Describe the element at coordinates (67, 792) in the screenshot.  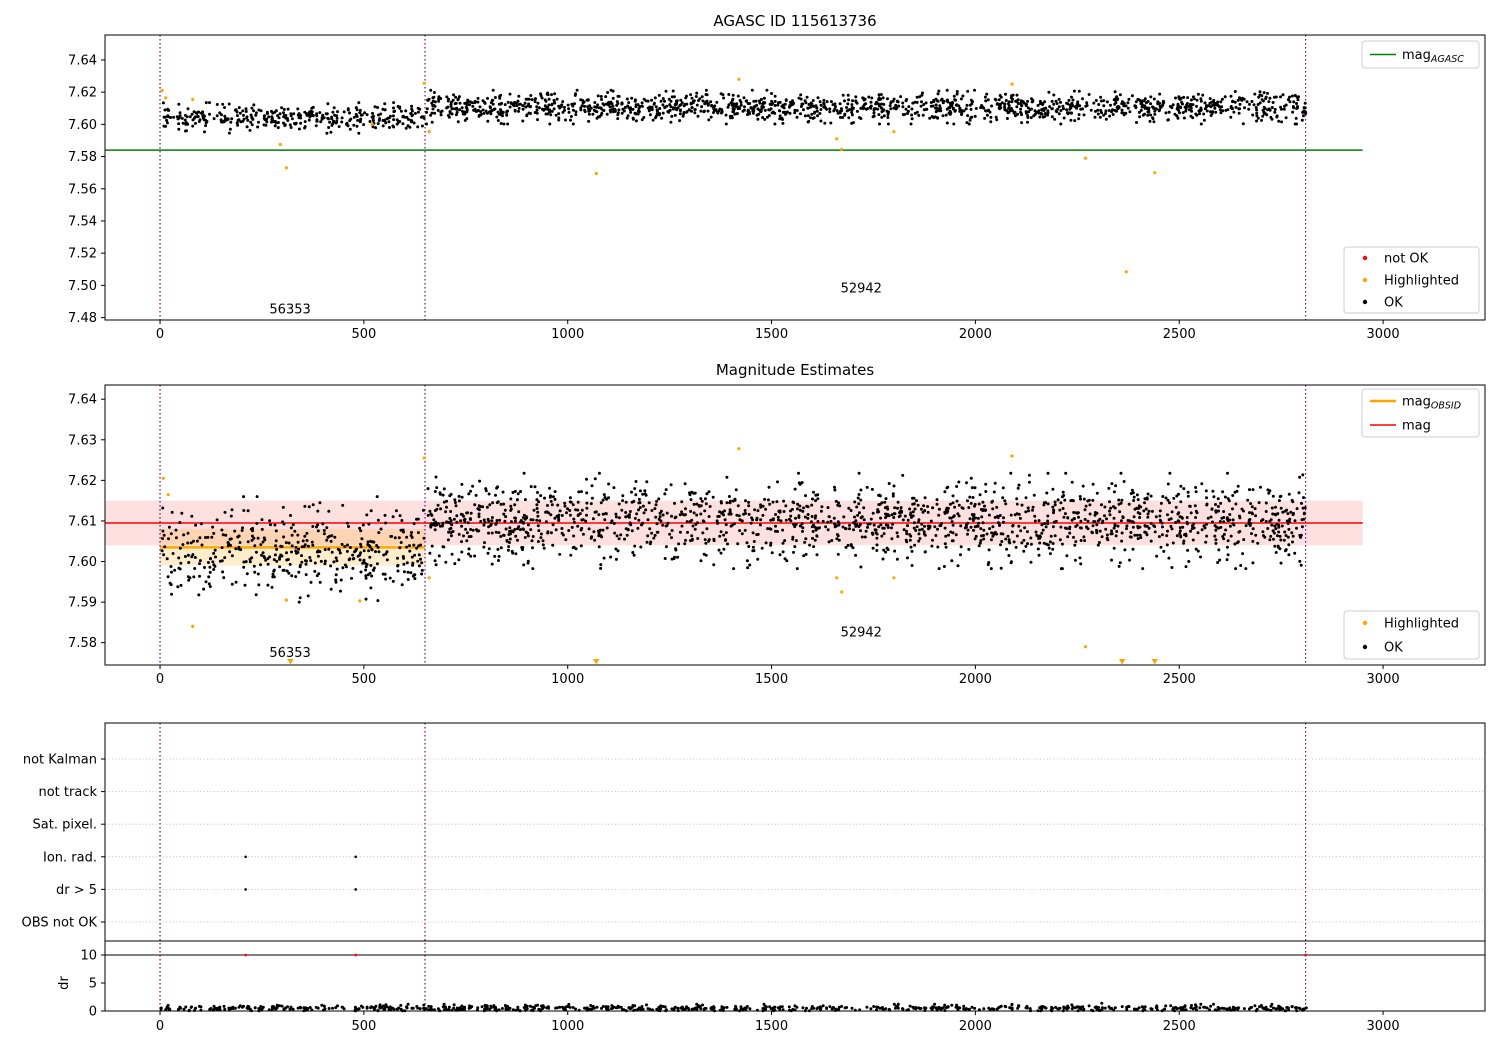
I see `flag-row-label: not track` at that location.